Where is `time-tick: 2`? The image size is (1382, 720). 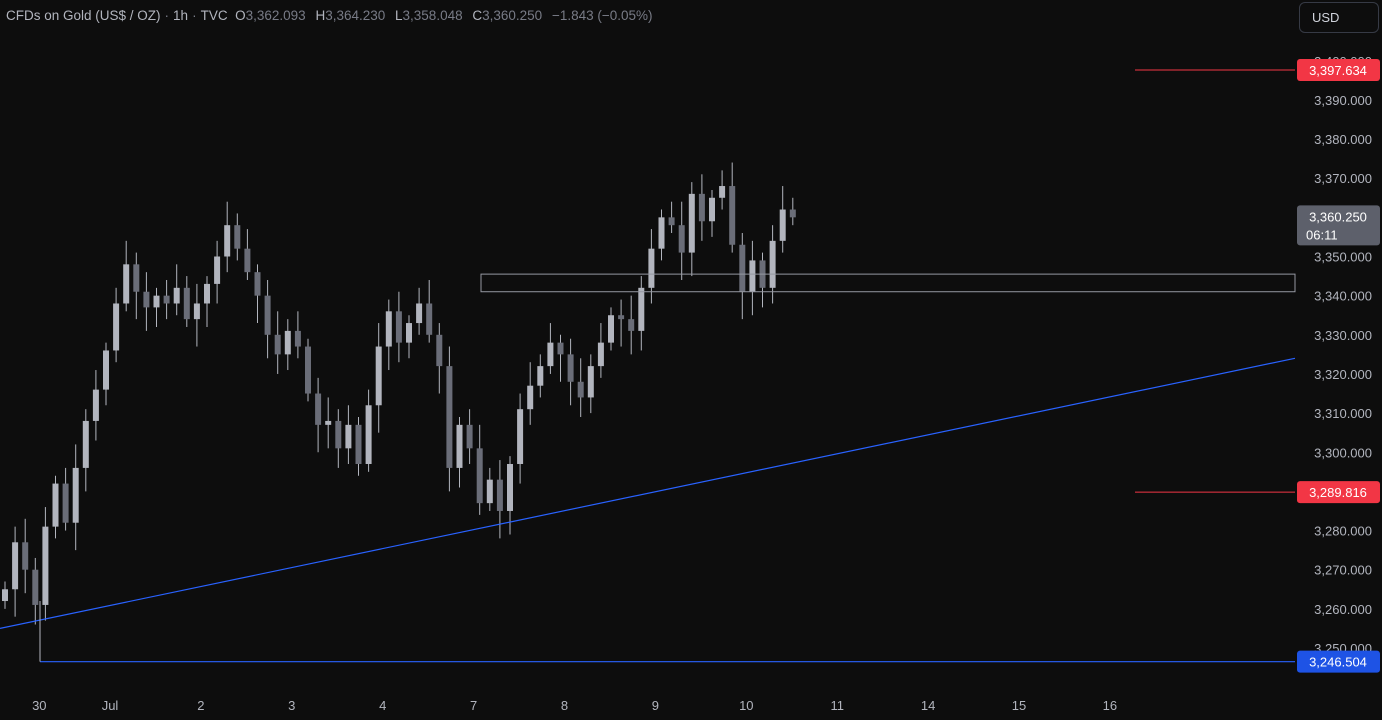
time-tick: 2 is located at coordinates (200, 705).